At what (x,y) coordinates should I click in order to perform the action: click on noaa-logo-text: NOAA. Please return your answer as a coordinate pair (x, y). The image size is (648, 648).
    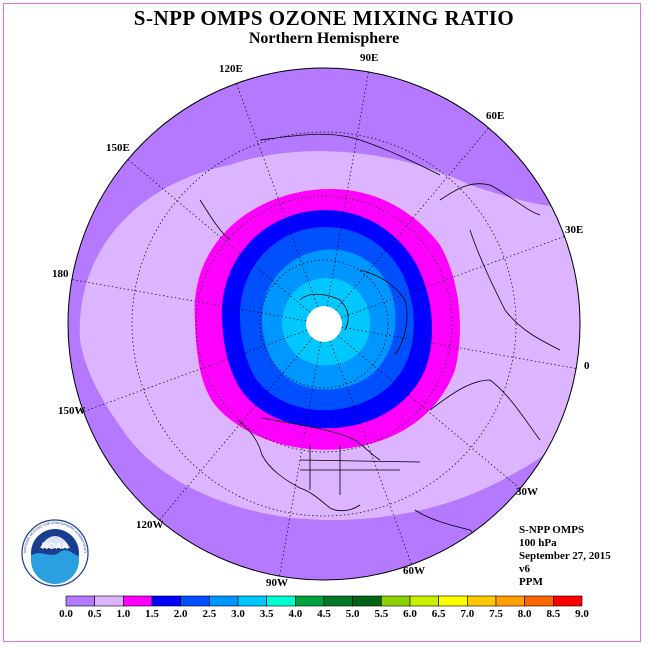
    Looking at the image, I should click on (55, 546).